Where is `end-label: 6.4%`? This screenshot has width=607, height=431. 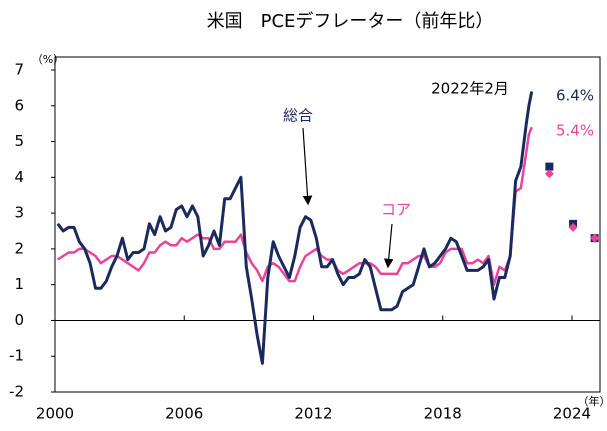 end-label: 6.4% is located at coordinates (575, 96).